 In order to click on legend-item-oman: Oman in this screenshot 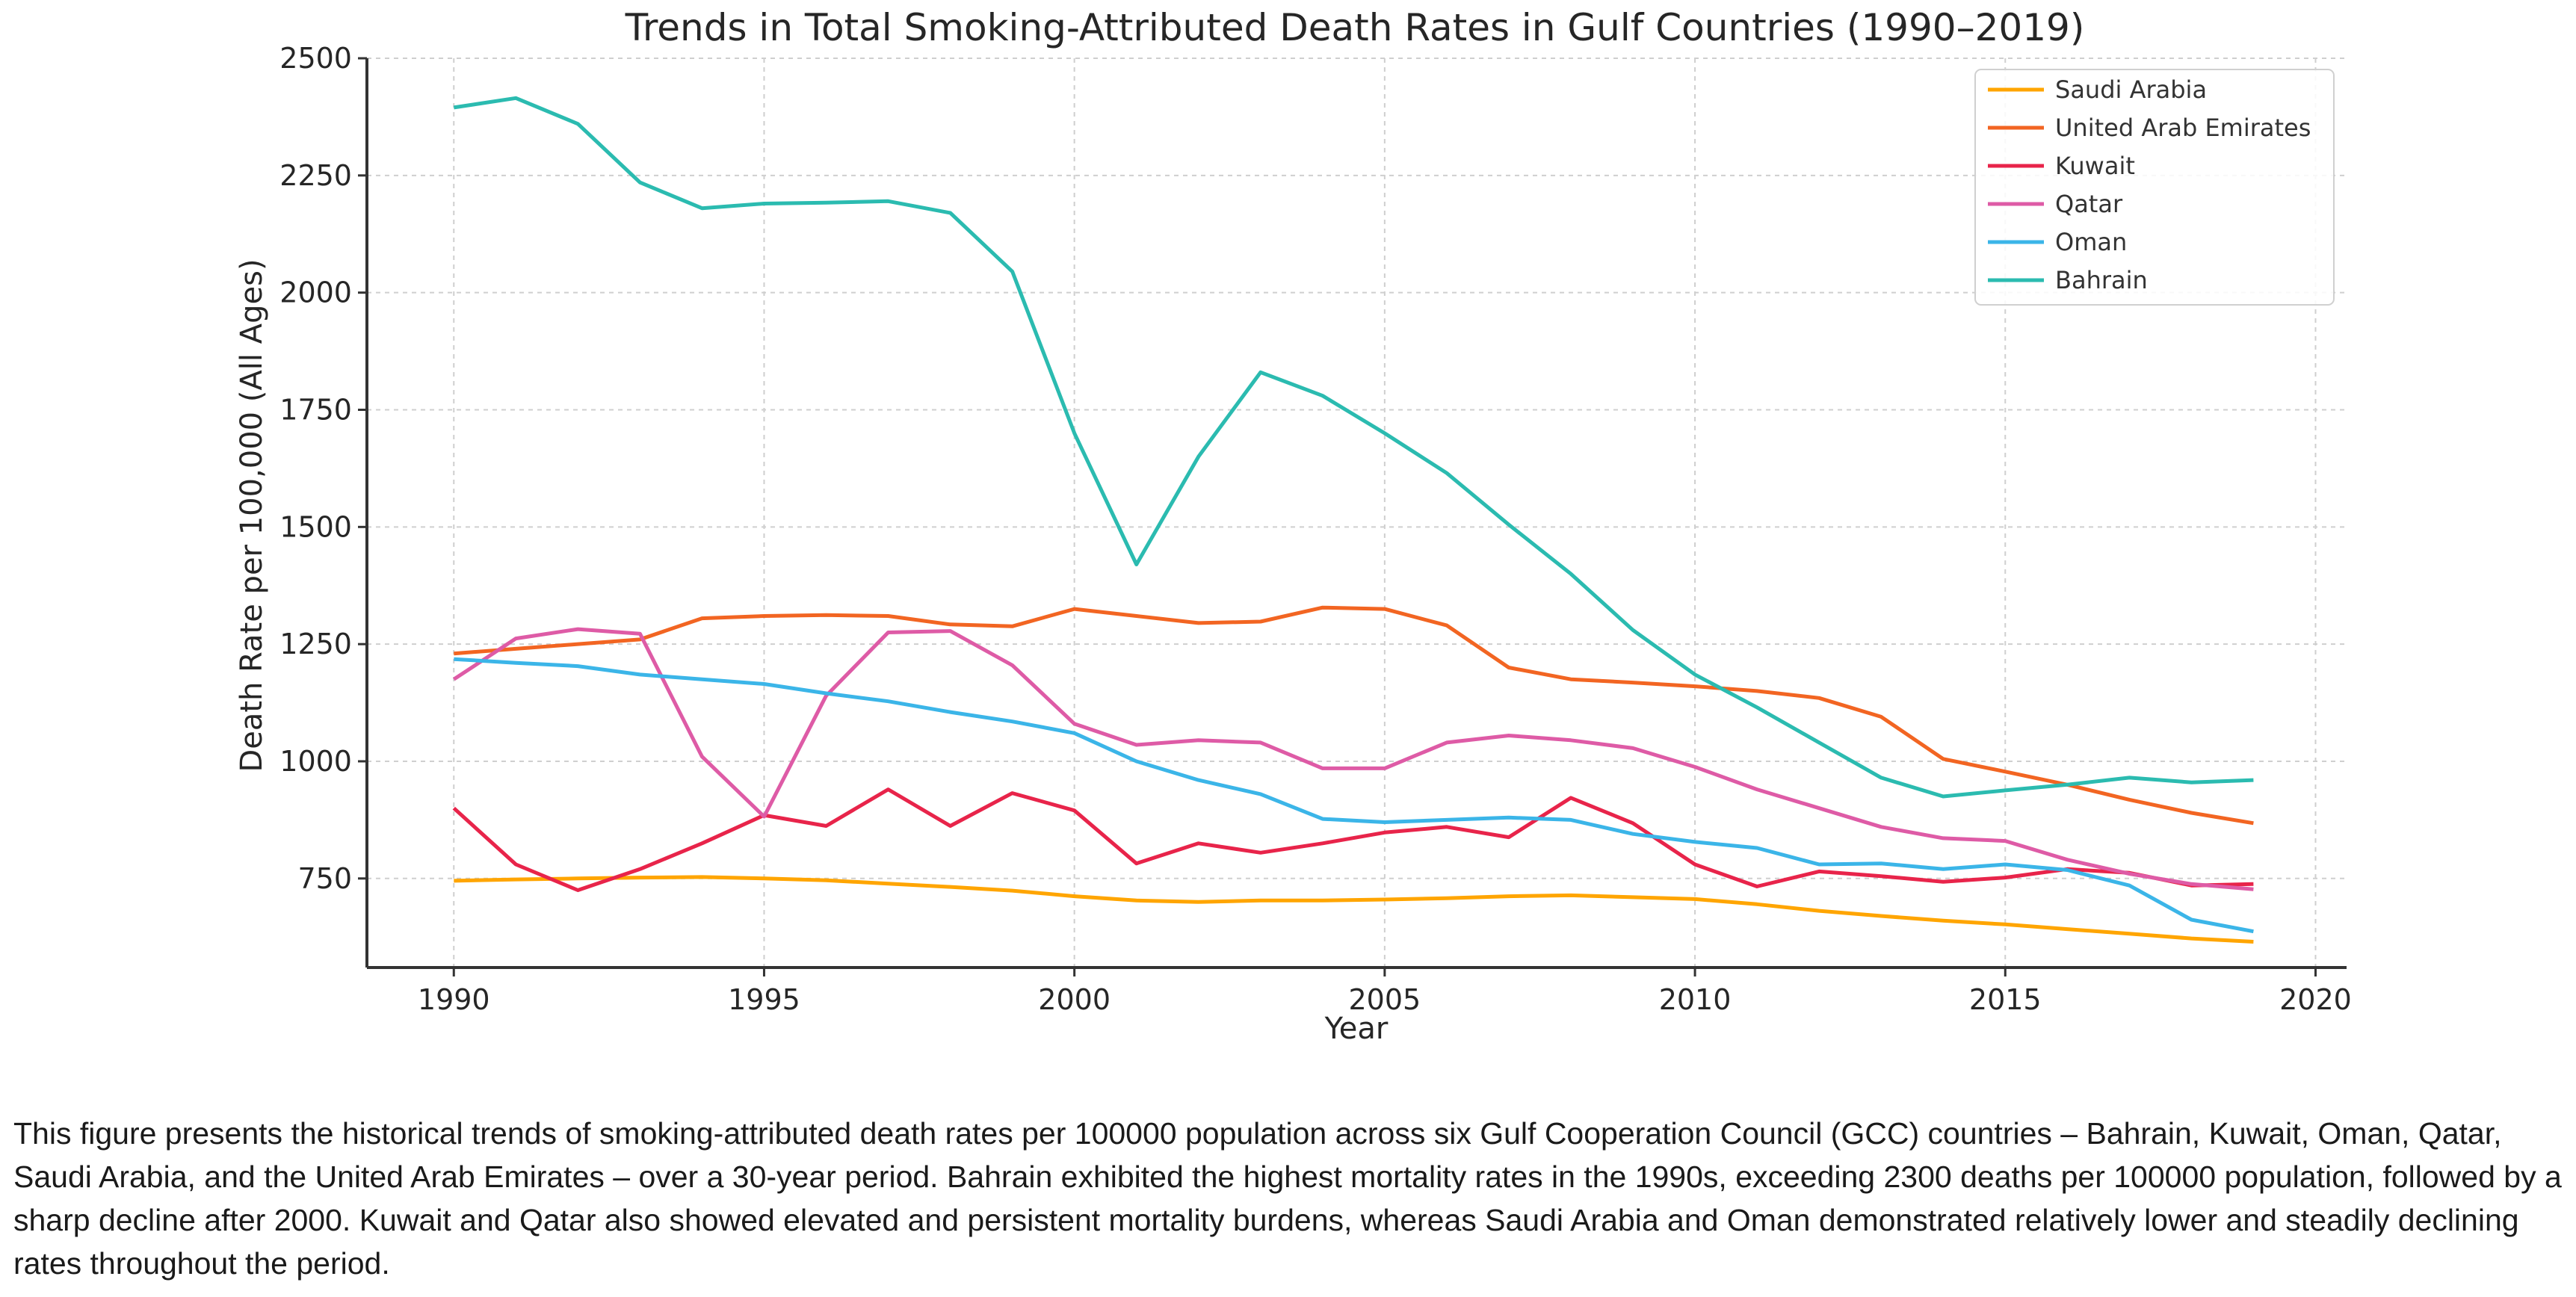, I will do `click(2057, 242)`.